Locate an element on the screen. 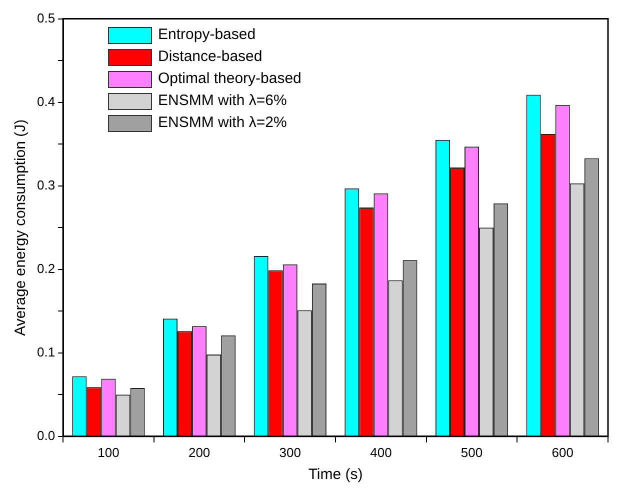 The width and height of the screenshot is (622, 494). legend-label: ENSMM with λ=2% is located at coordinates (222, 123).